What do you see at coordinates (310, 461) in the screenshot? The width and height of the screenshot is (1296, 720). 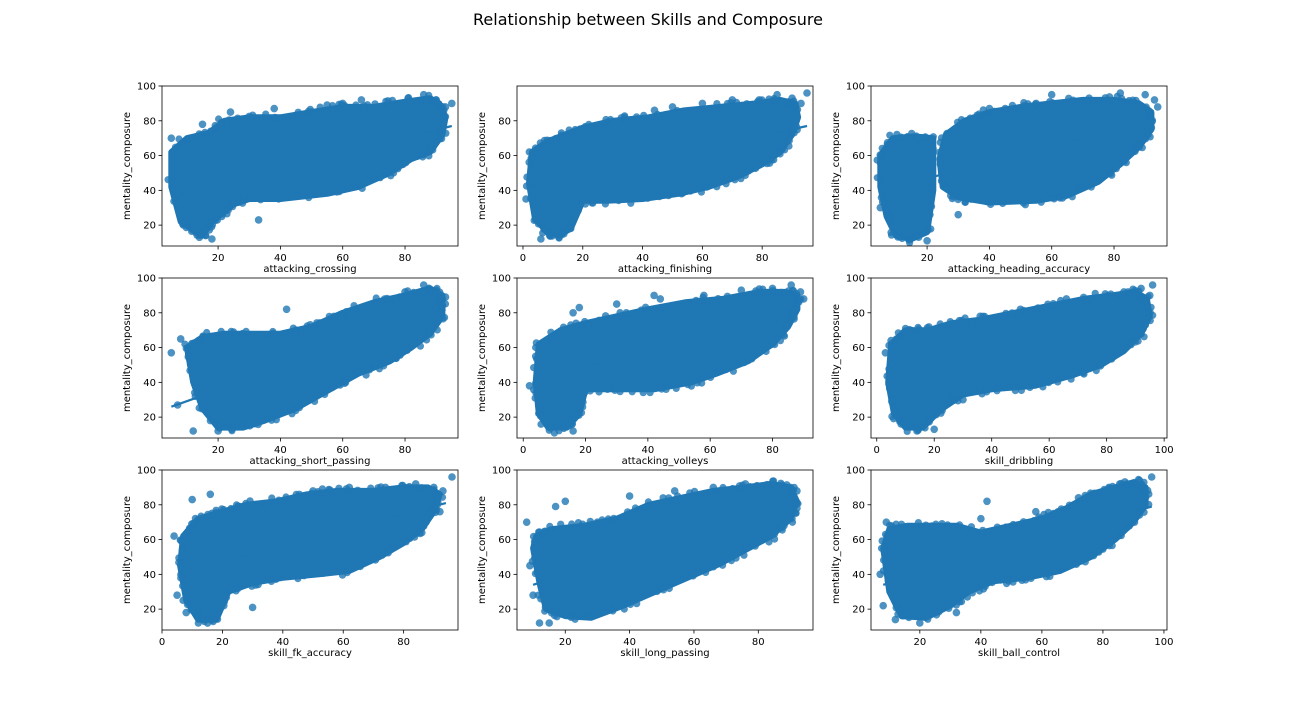 I see `x-axis-label: attacking_short_passing` at bounding box center [310, 461].